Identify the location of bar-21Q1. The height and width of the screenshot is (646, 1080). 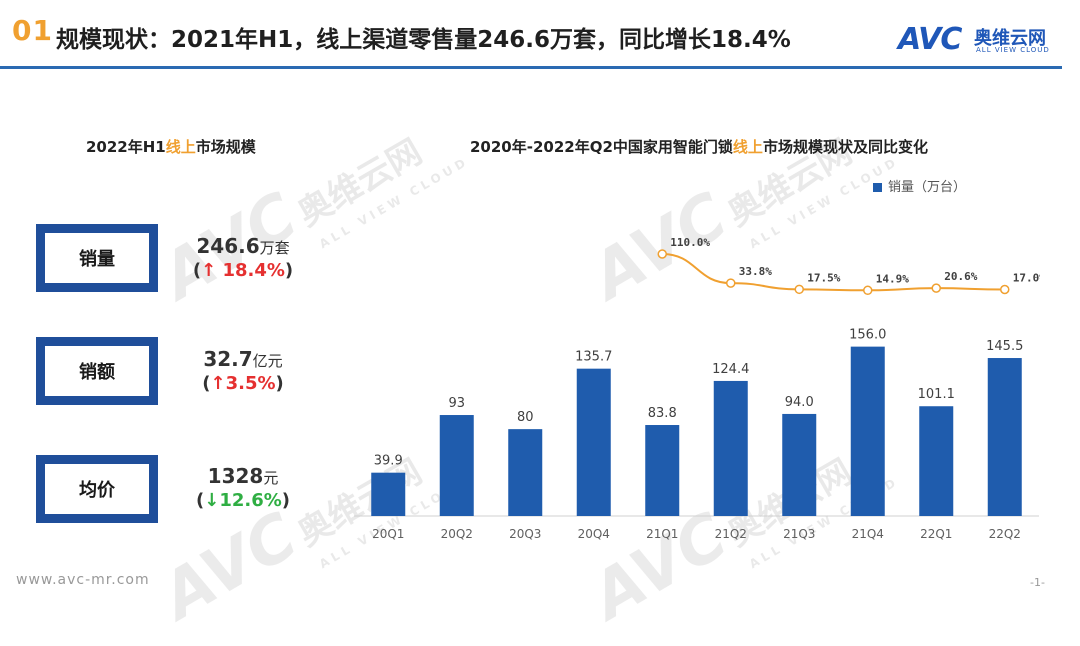
(662, 470).